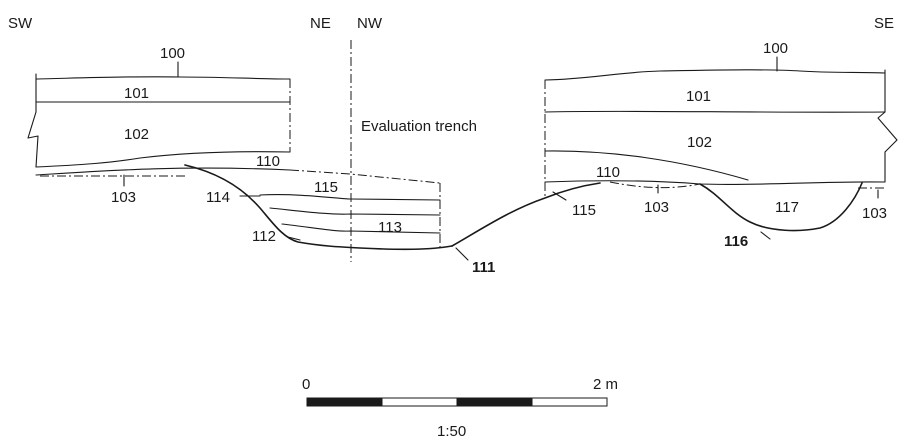  Describe the element at coordinates (698, 96) in the screenshot. I see `layer-101-right: 101` at that location.